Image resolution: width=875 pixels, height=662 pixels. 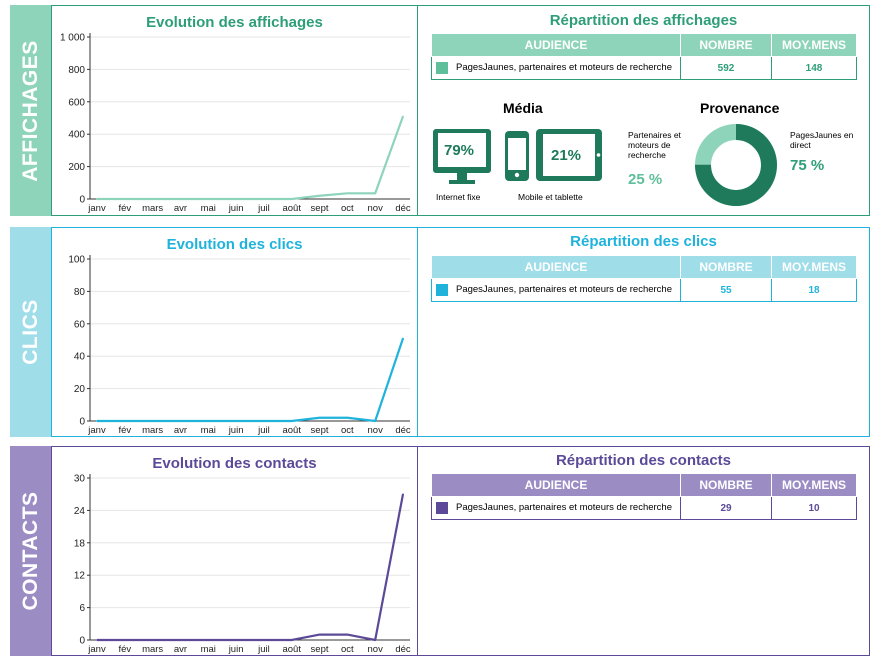 I want to click on y-tick-label: 12, so click(x=80, y=576).